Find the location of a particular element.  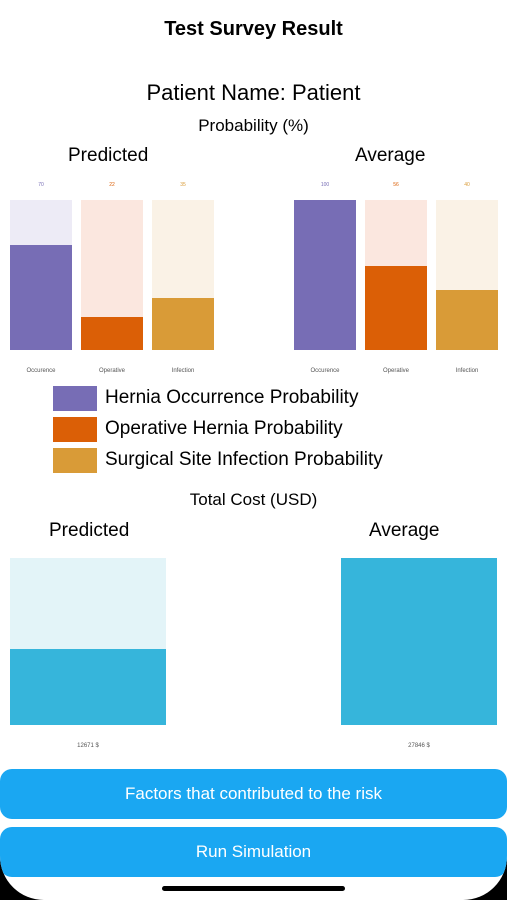

predicted-operative-bar is located at coordinates (112, 333).